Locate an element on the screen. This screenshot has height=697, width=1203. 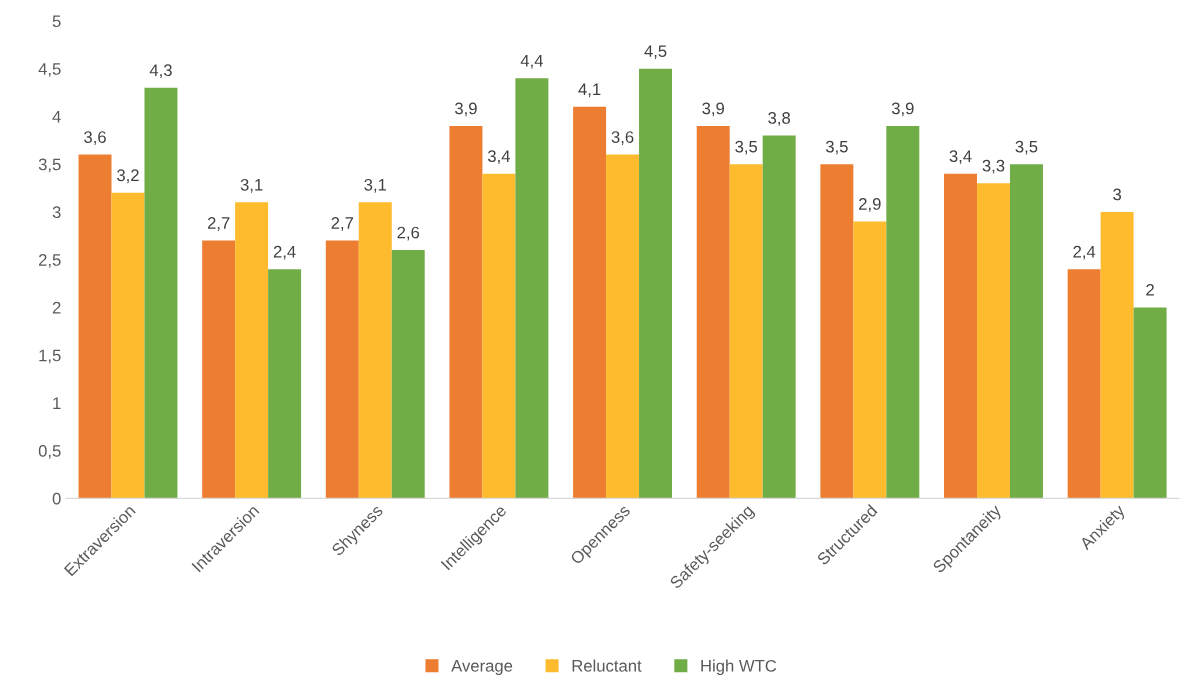
y-tick-label: 2,5 is located at coordinates (49, 261).